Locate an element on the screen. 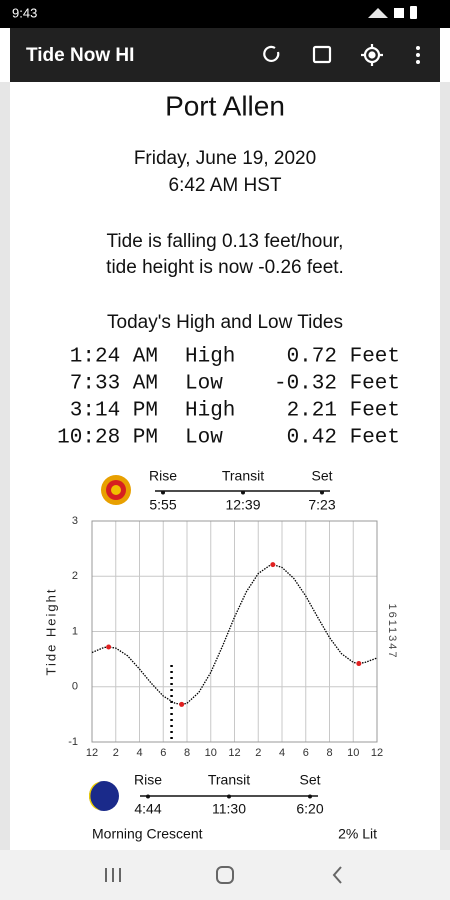  y-tick-label: 0 is located at coordinates (75, 687).